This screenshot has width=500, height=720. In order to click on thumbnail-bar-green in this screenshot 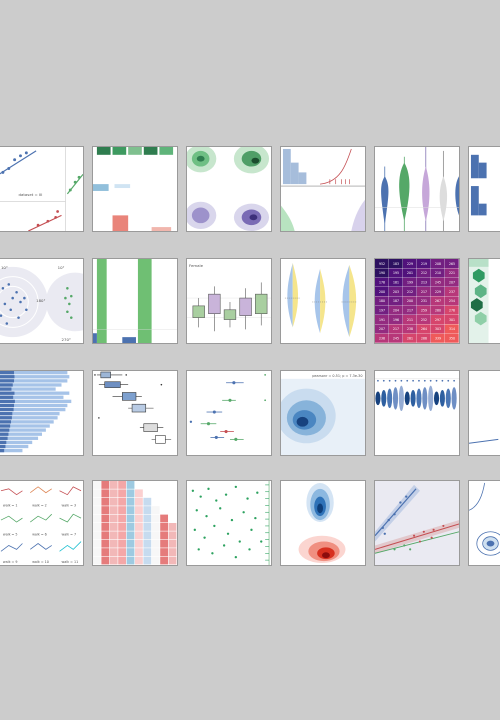, I will do `click(135, 301)`.